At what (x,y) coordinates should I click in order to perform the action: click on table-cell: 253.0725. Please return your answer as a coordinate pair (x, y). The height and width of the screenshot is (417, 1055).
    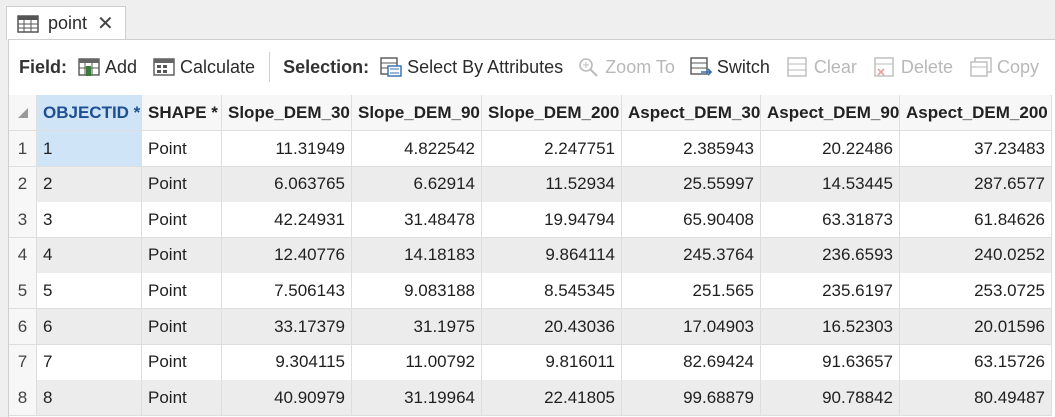
    Looking at the image, I should click on (976, 291).